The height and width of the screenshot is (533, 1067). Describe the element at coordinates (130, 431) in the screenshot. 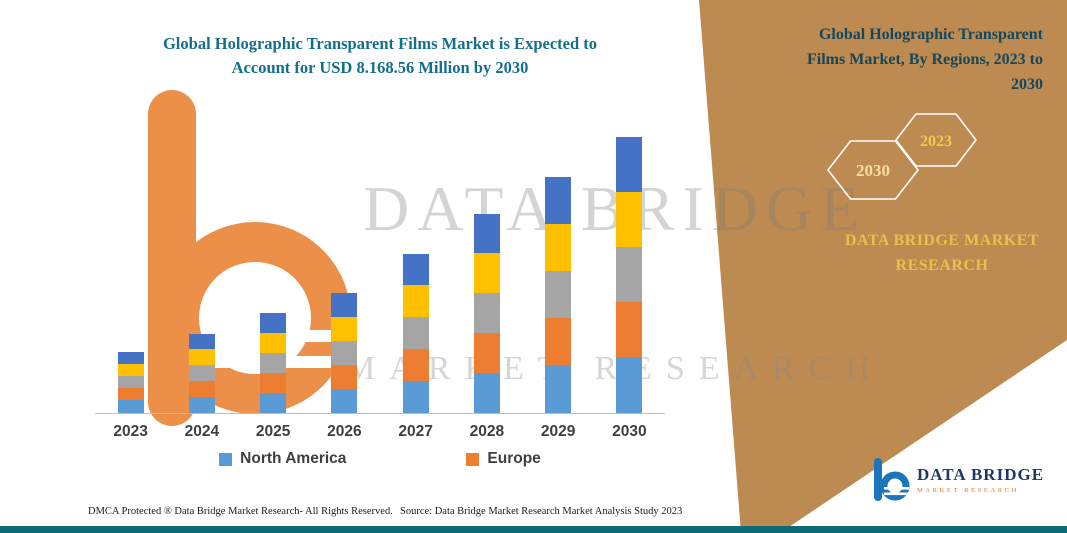

I see `x-axis-label: 2023` at that location.